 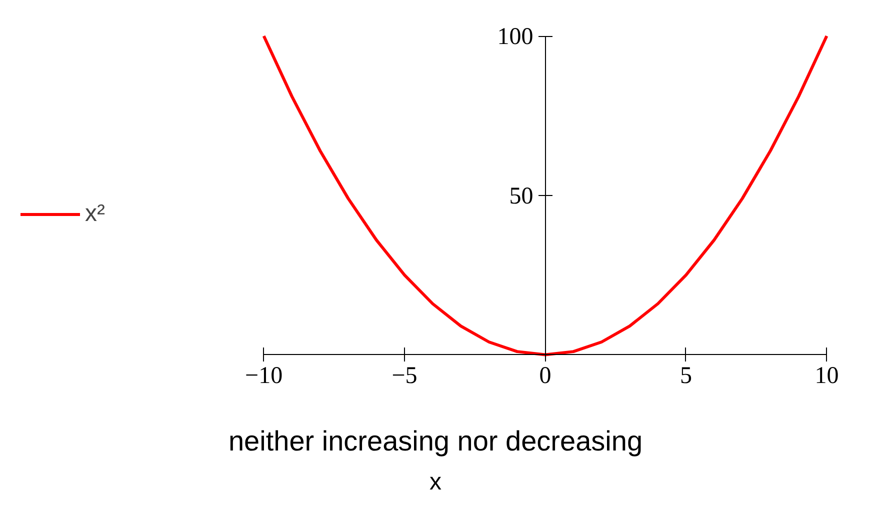 I want to click on x-tick-label: −5, so click(x=405, y=375).